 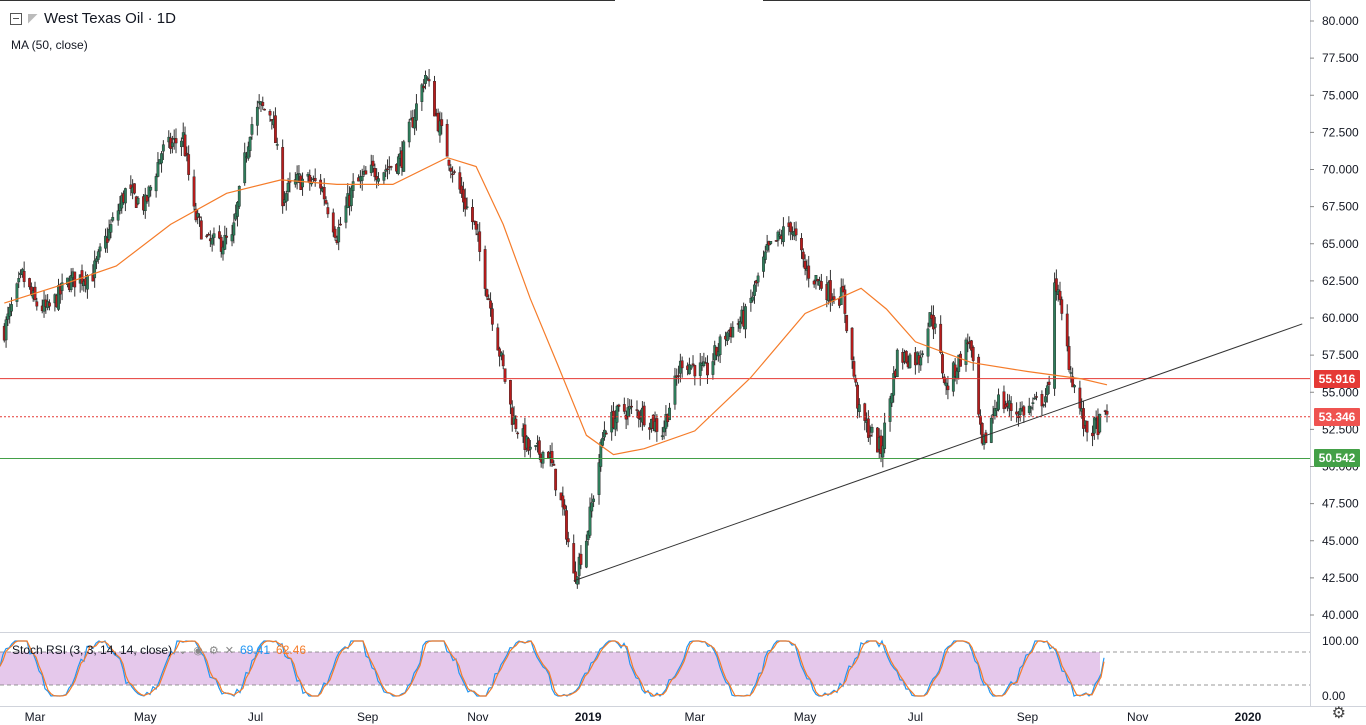 I want to click on x-tick-label: Mar, so click(x=35, y=717).